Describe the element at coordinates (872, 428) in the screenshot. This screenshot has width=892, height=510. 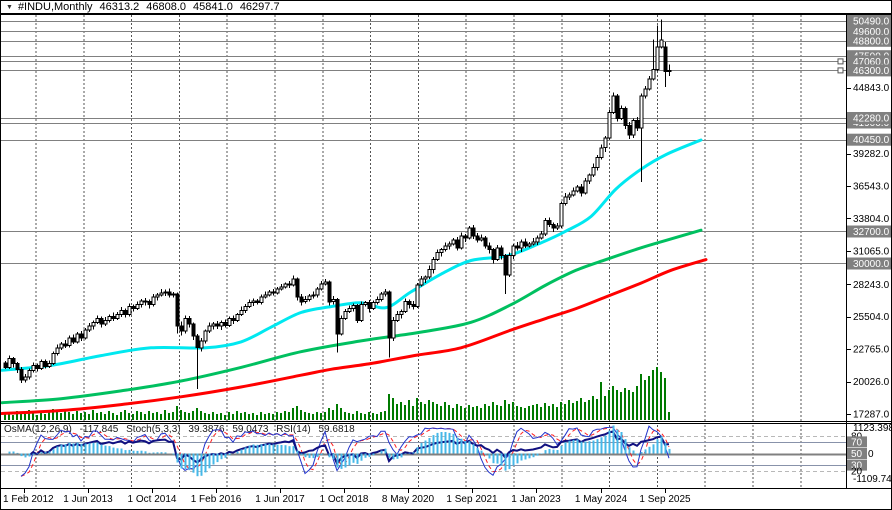
I see `indicator-scale-top: 1123.398` at that location.